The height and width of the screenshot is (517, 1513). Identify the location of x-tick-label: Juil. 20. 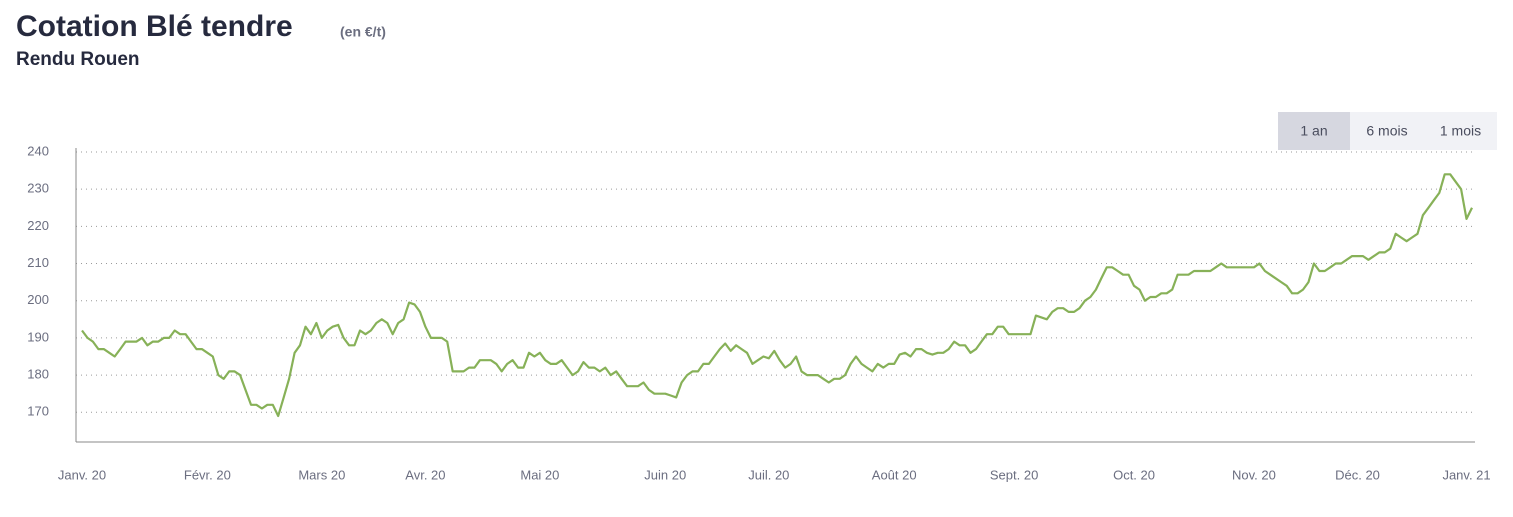
(768, 474).